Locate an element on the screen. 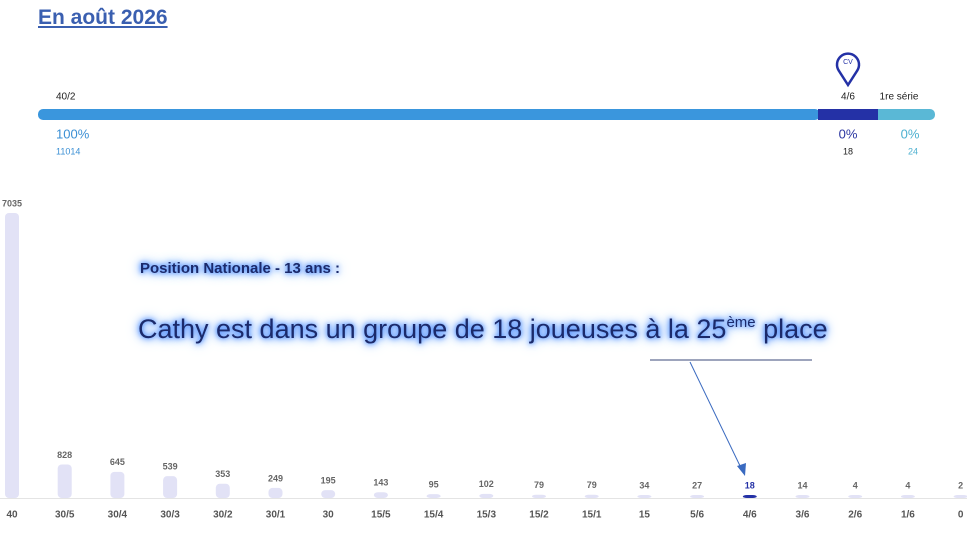 The image size is (967, 542). annotation-text: place is located at coordinates (791, 329).